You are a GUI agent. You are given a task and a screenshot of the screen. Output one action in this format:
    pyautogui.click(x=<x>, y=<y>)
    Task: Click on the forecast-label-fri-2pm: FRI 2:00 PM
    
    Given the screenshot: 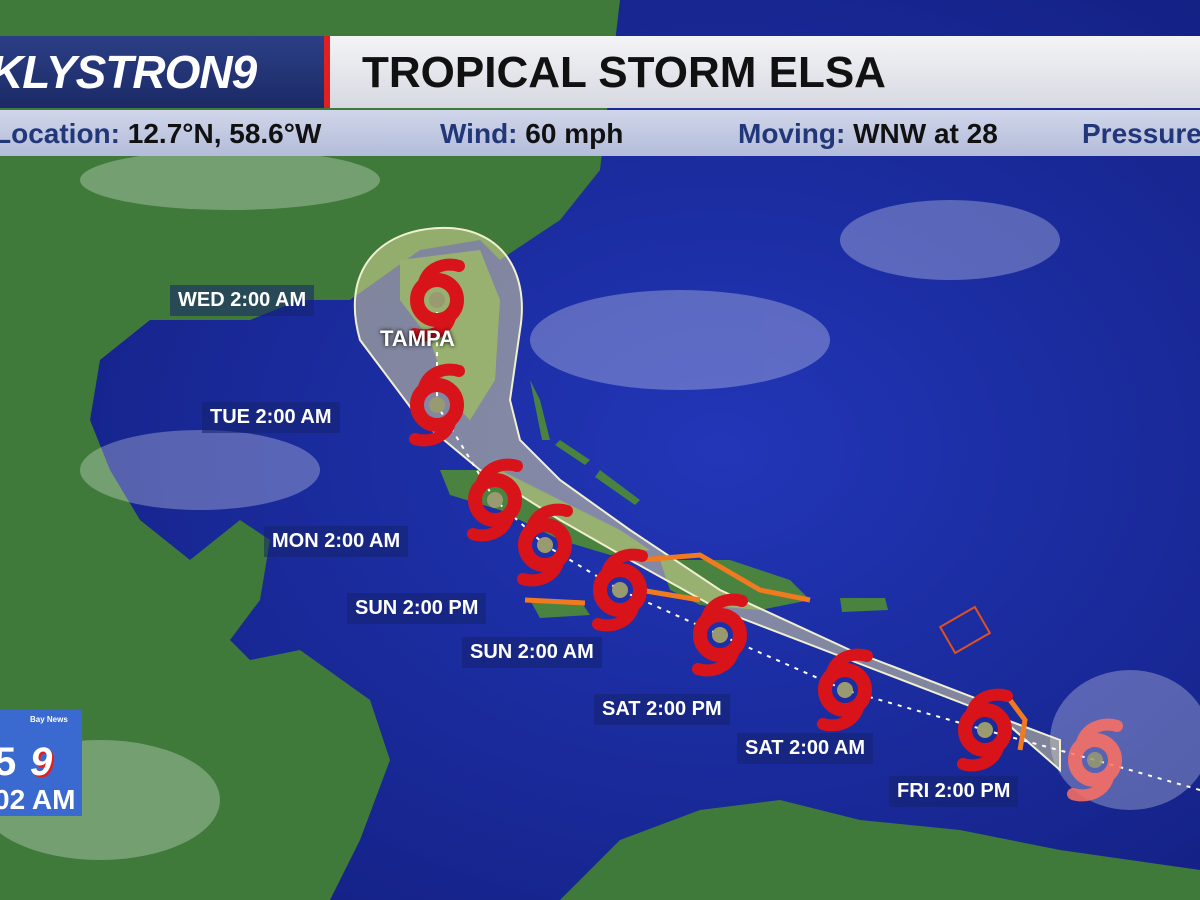 What is the action you would take?
    pyautogui.click(x=954, y=791)
    